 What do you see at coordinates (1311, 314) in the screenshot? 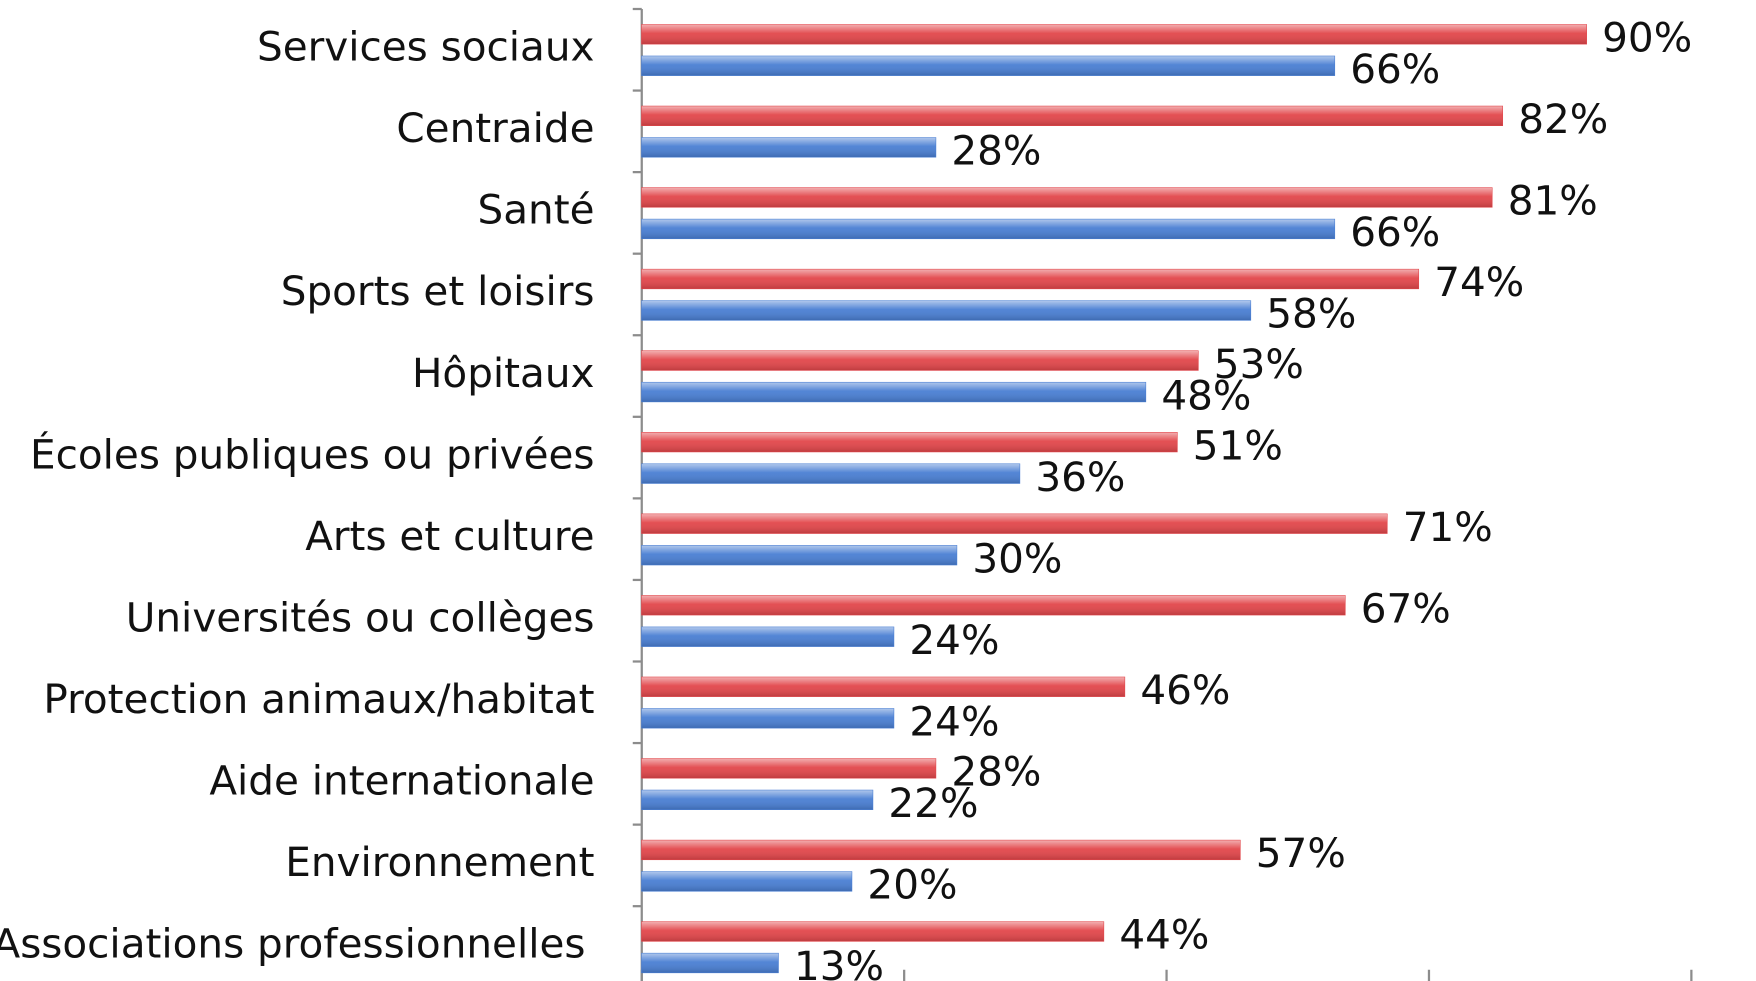
I see `value-label: 58%` at bounding box center [1311, 314].